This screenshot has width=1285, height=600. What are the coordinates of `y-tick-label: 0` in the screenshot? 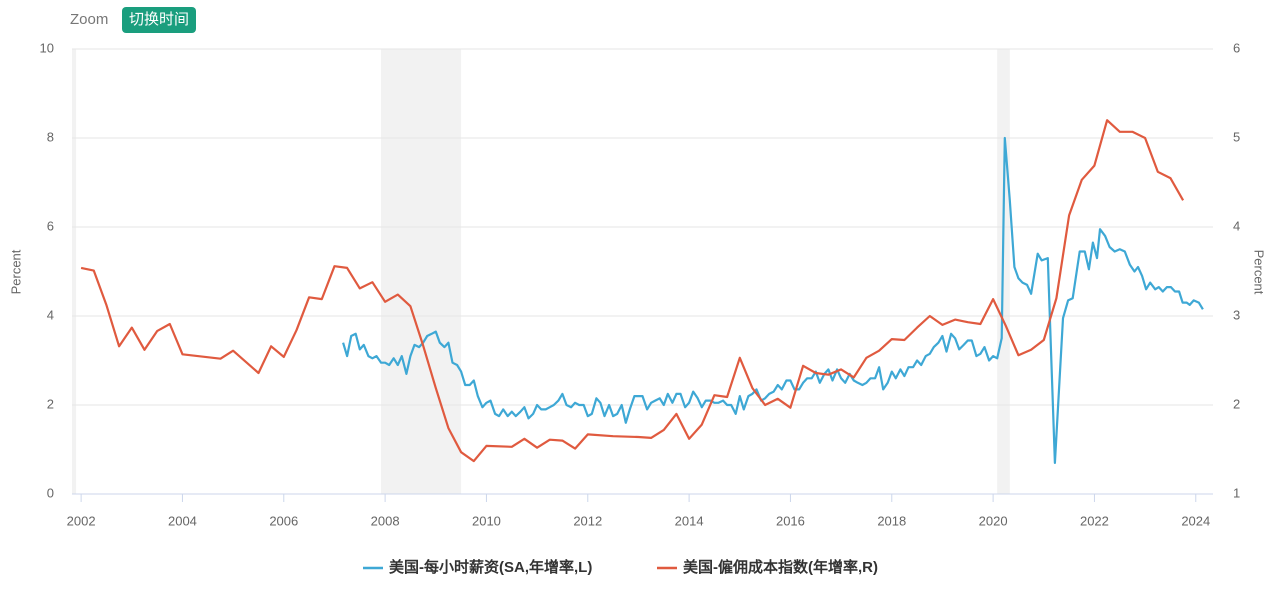 It's located at (50, 492).